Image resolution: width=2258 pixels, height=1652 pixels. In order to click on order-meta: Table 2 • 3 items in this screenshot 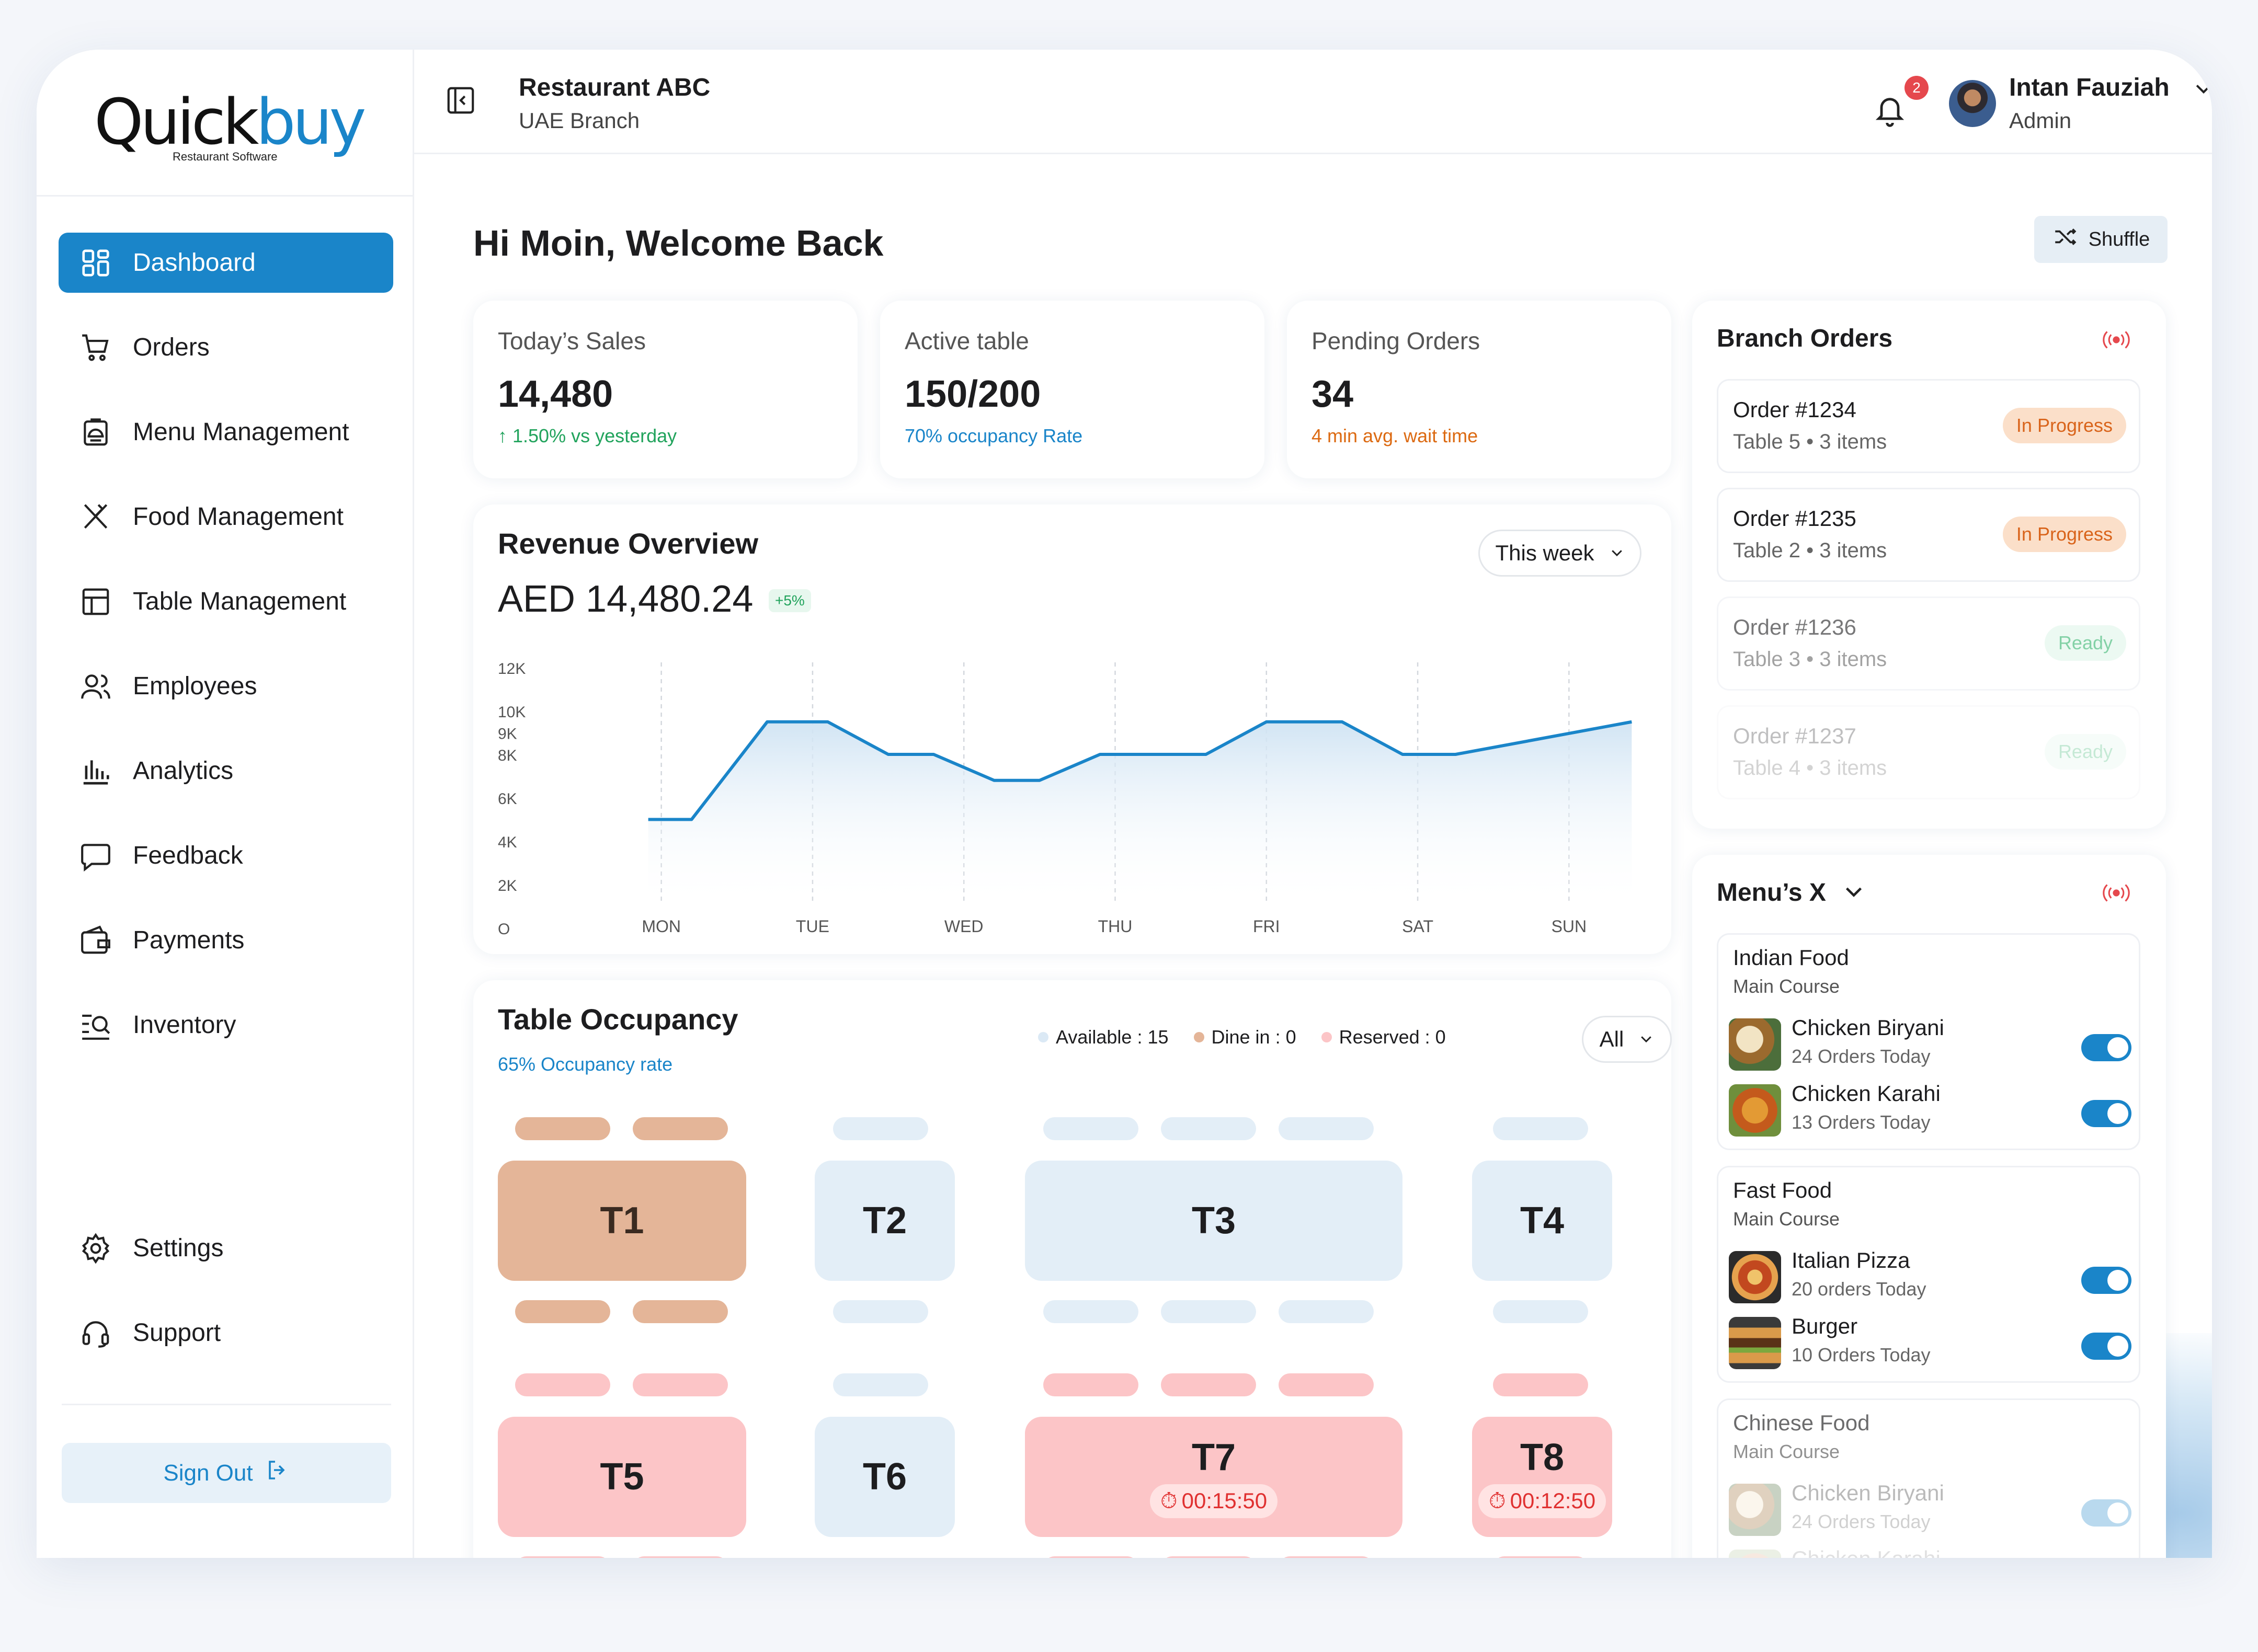, I will do `click(1810, 550)`.